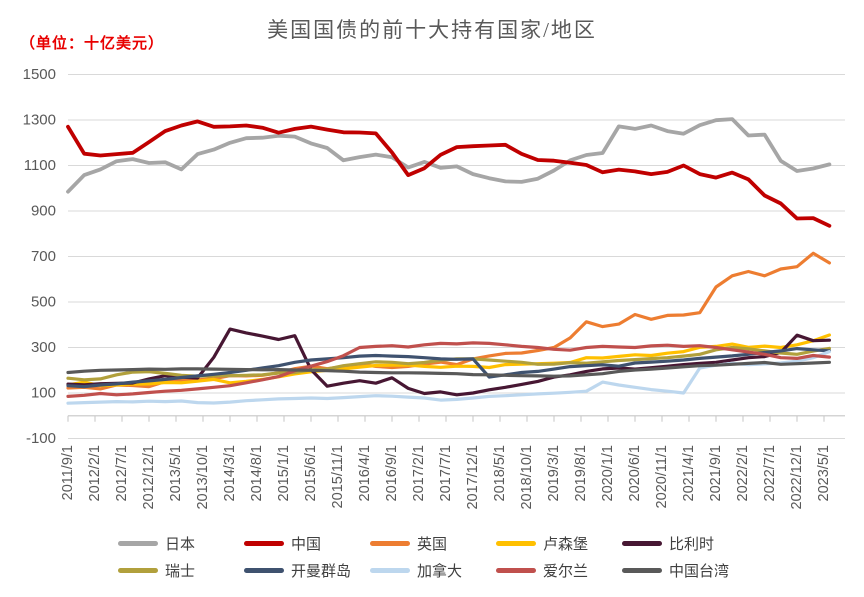 The image size is (864, 597). I want to click on legend-item-china: 中国, so click(307, 543).